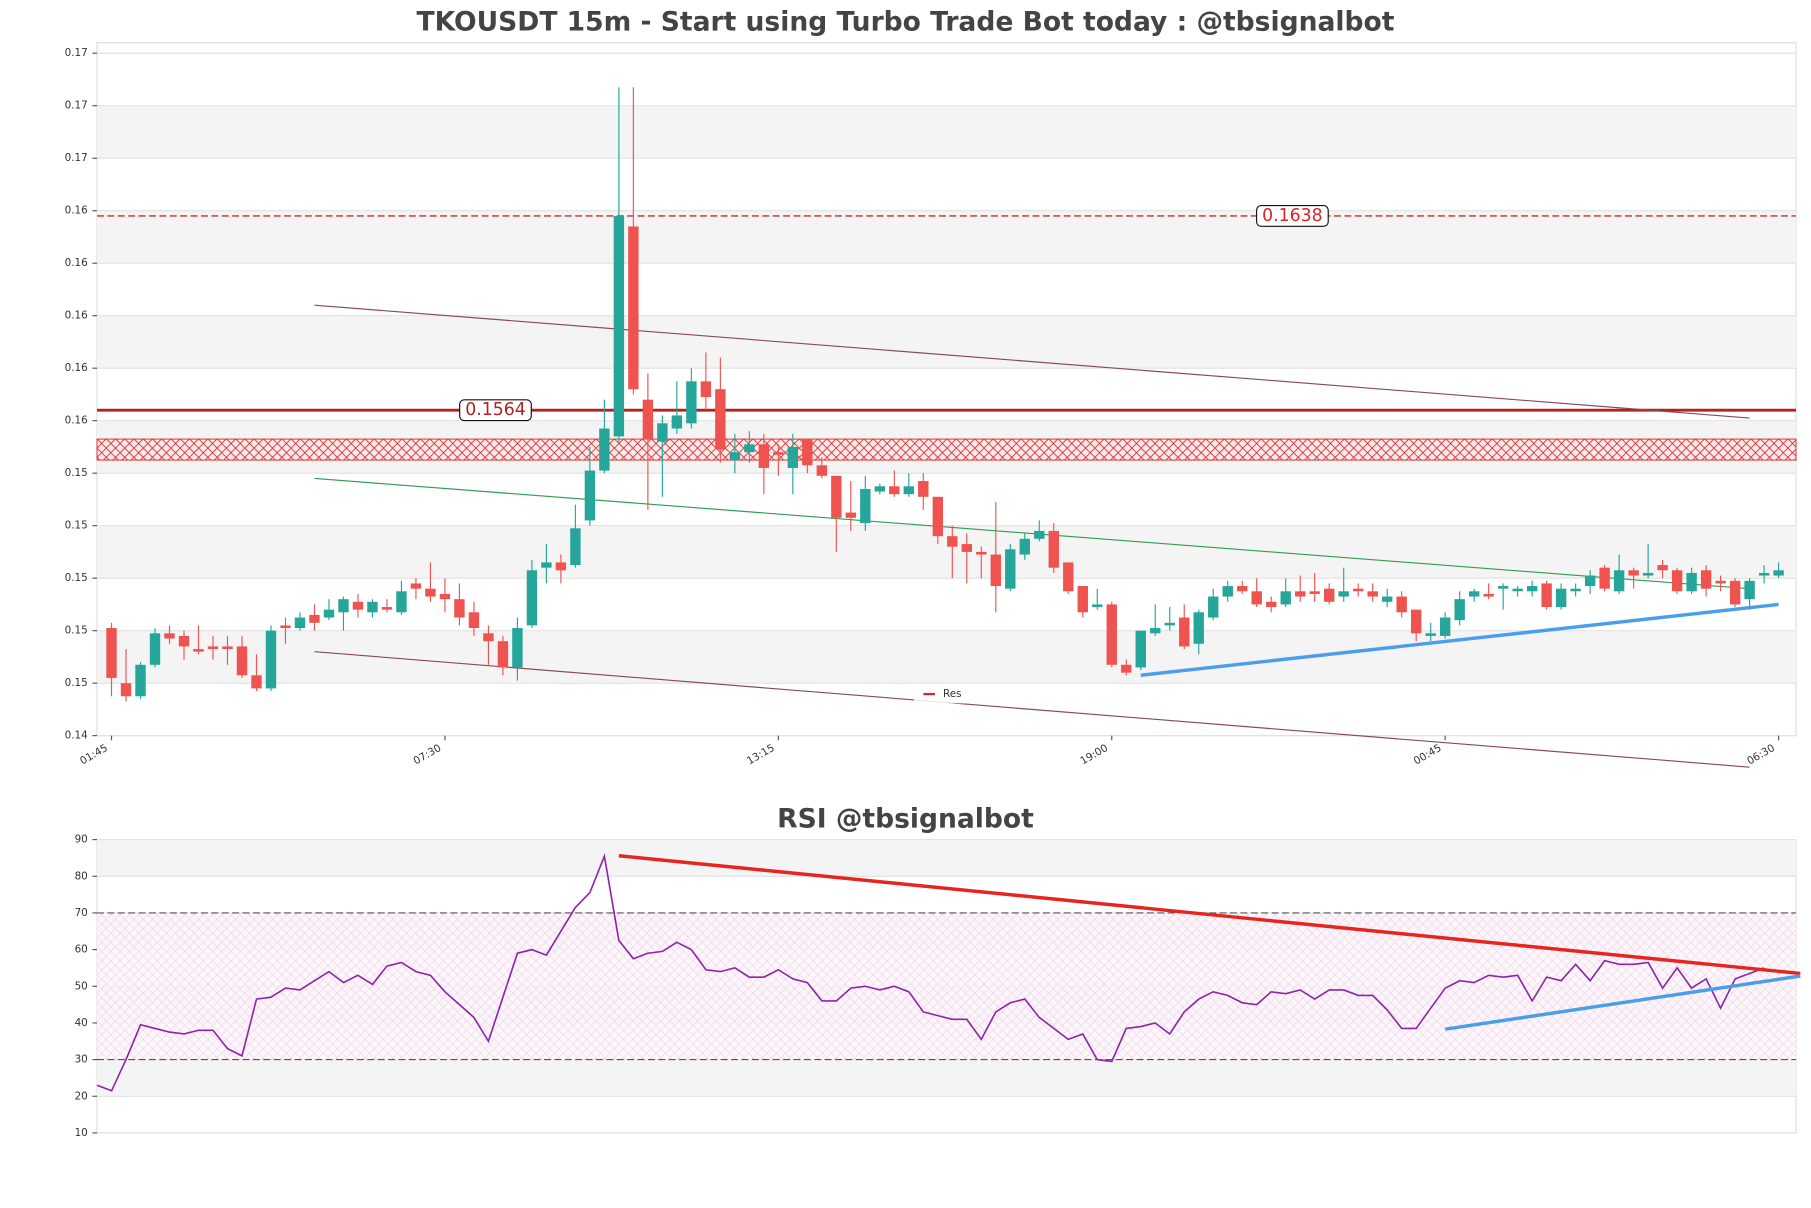  I want to click on x-tick-label: 19:00, so click(1094, 754).